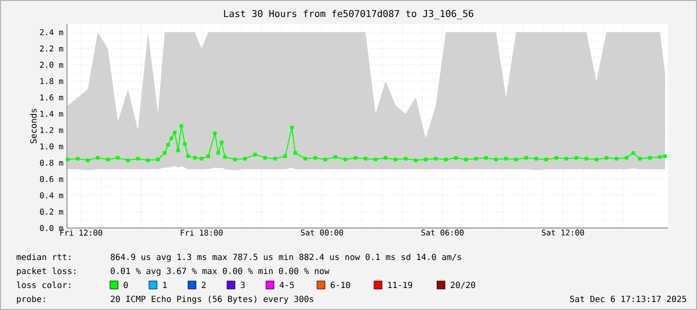 The image size is (697, 310). I want to click on text: 864.9 us avg 1.3 ms max 787.5 us min 882.4 us now 0.1 ms sd 14.0 am/s, so click(286, 258).